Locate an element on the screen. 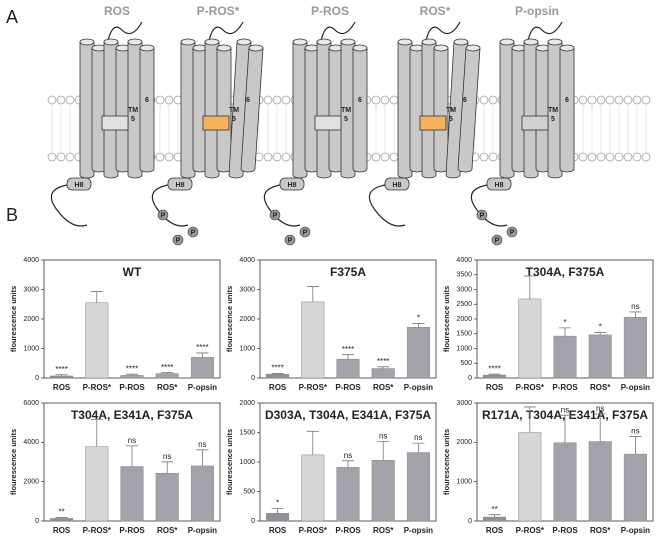  panel-label: A is located at coordinates (12, 17).